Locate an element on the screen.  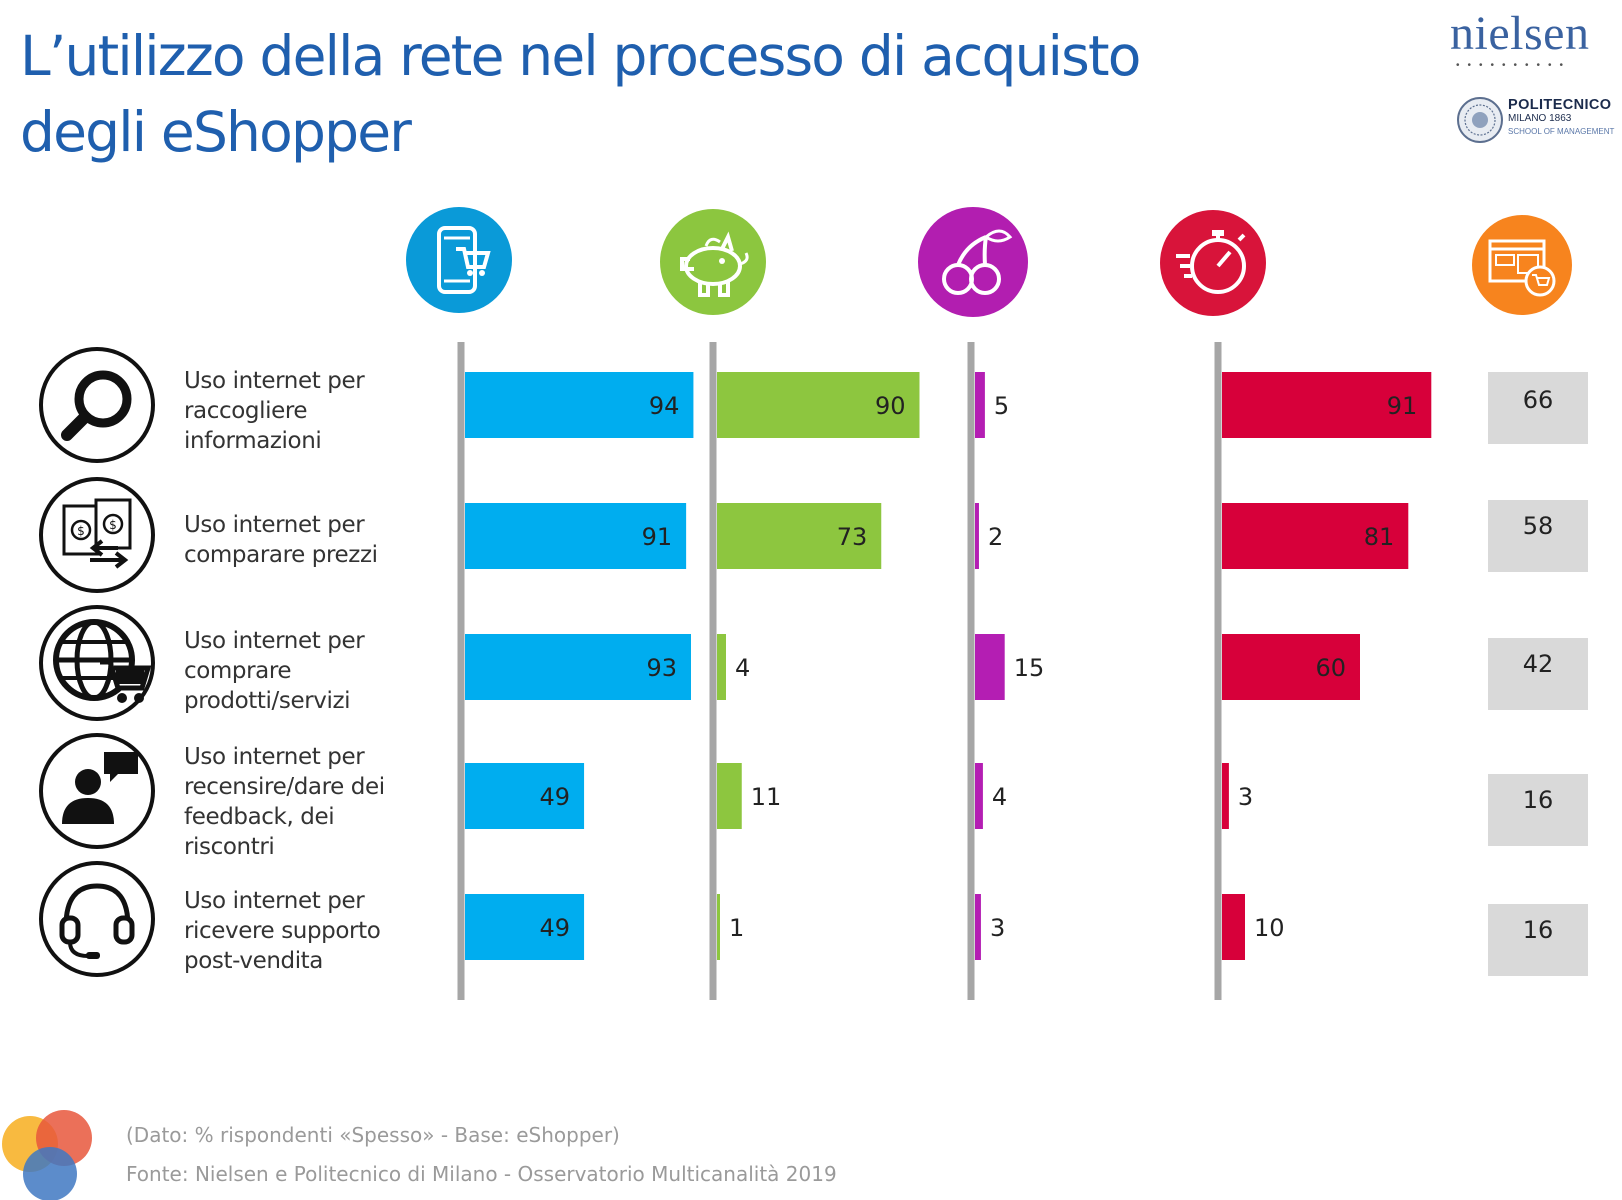
osservatorio-logo-icon is located at coordinates (47, 1155).